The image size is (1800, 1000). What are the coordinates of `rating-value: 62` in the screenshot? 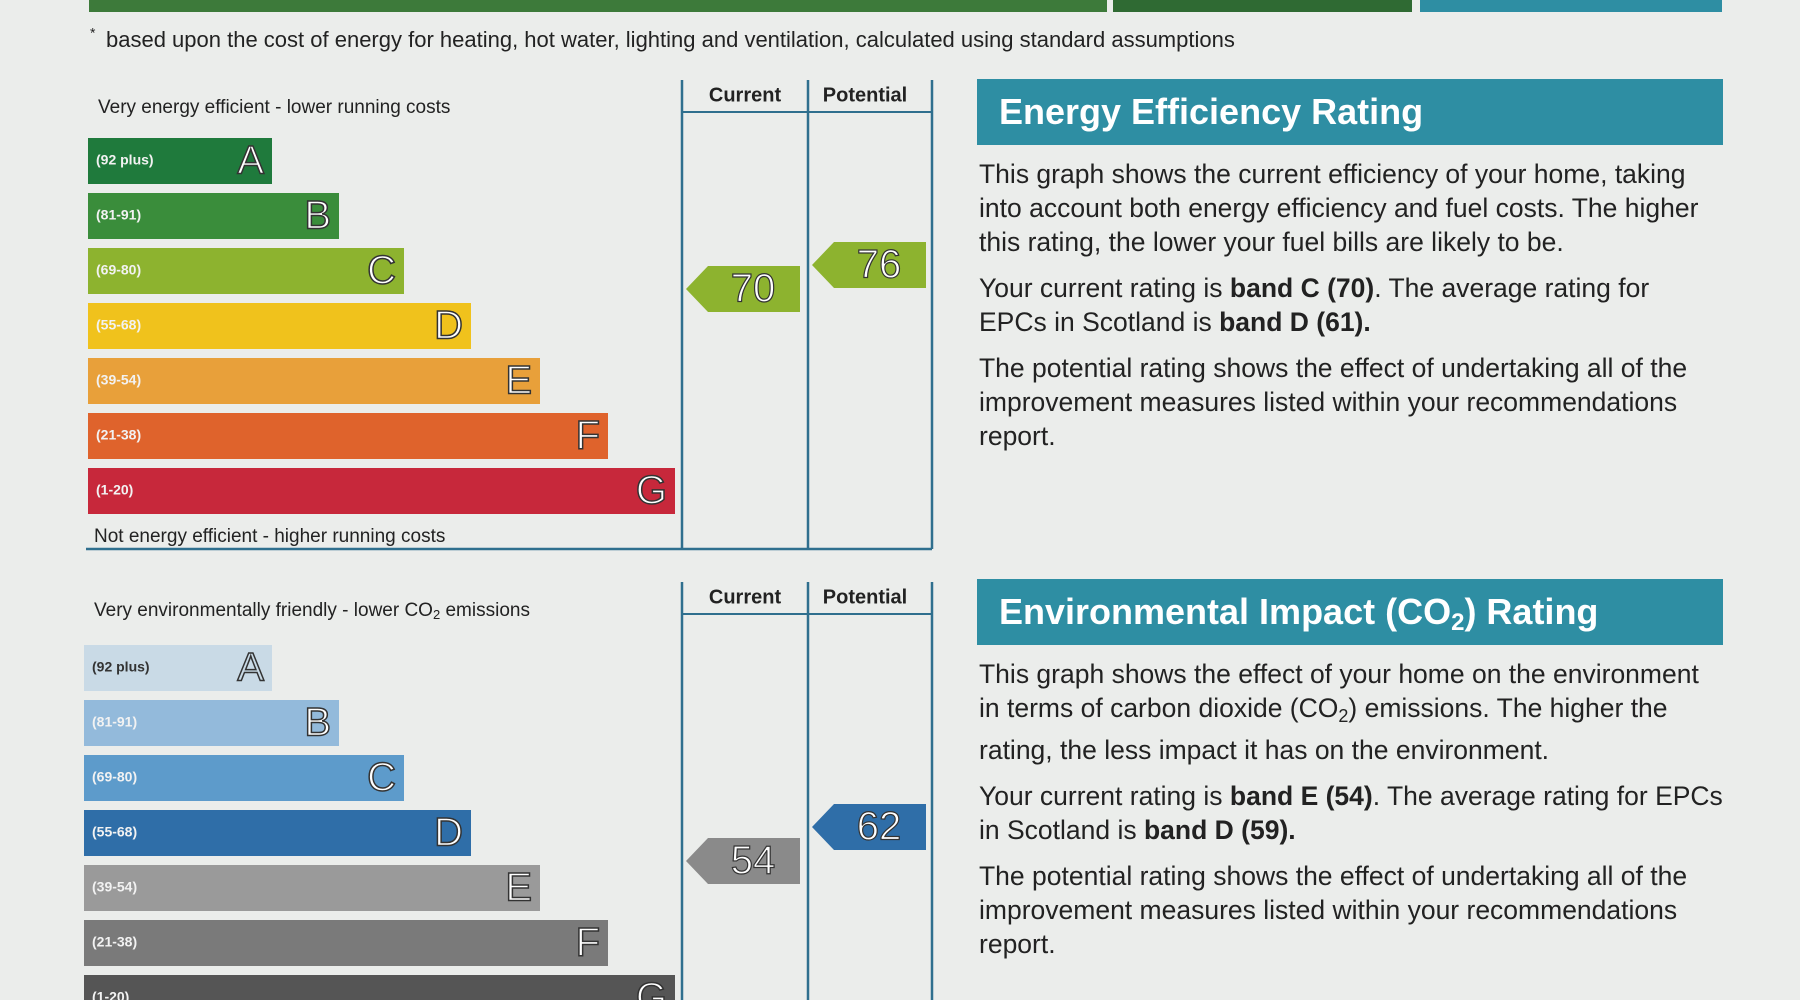 It's located at (879, 827).